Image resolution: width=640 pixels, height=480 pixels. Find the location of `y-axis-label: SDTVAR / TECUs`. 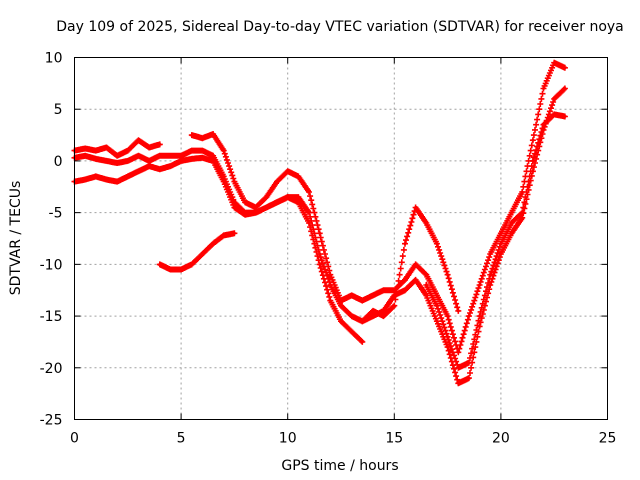

y-axis-label: SDTVAR / TECUs is located at coordinates (16, 238).